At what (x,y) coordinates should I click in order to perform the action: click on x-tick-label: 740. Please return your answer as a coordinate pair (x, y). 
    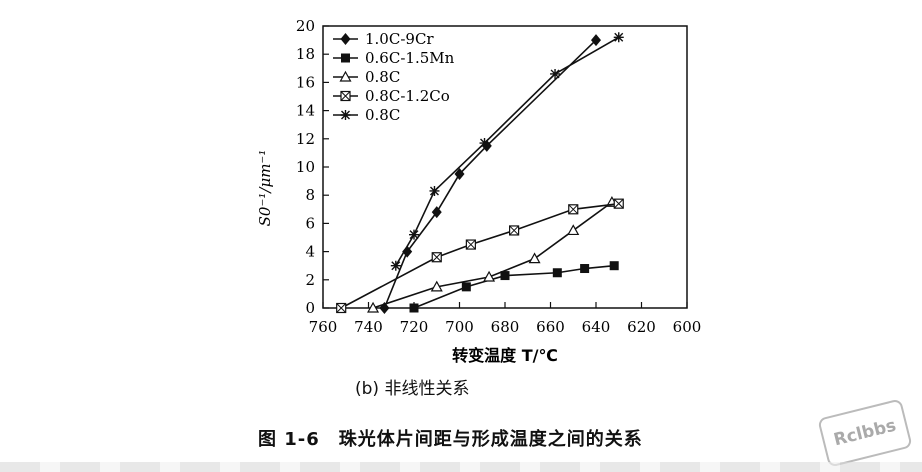
    Looking at the image, I should click on (368, 327).